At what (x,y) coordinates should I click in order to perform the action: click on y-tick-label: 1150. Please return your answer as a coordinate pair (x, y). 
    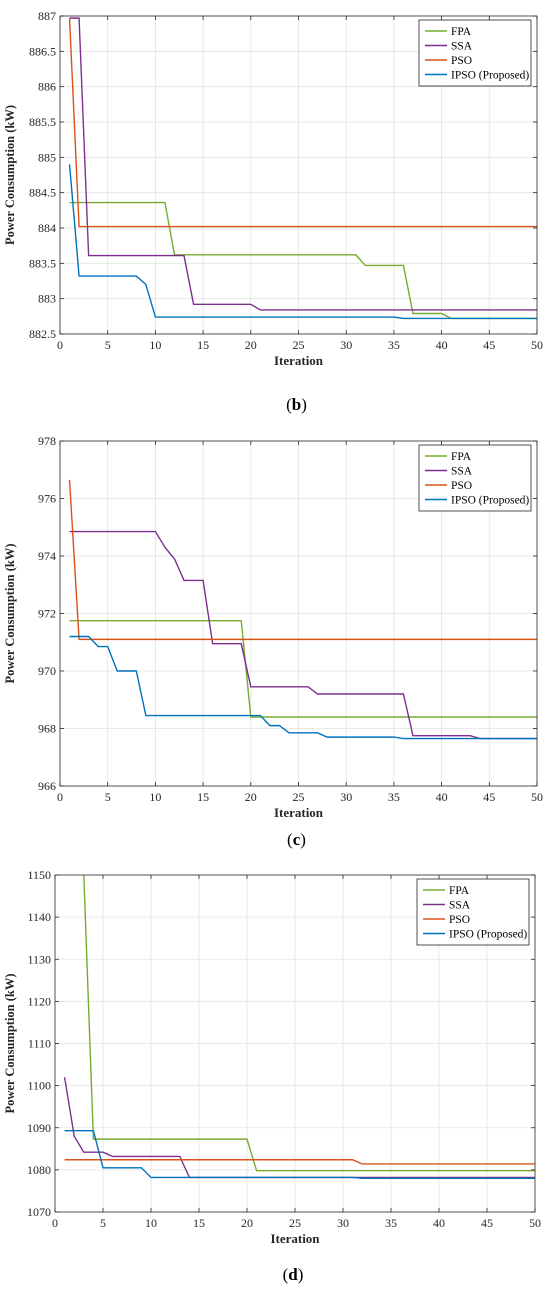
    Looking at the image, I should click on (39, 875).